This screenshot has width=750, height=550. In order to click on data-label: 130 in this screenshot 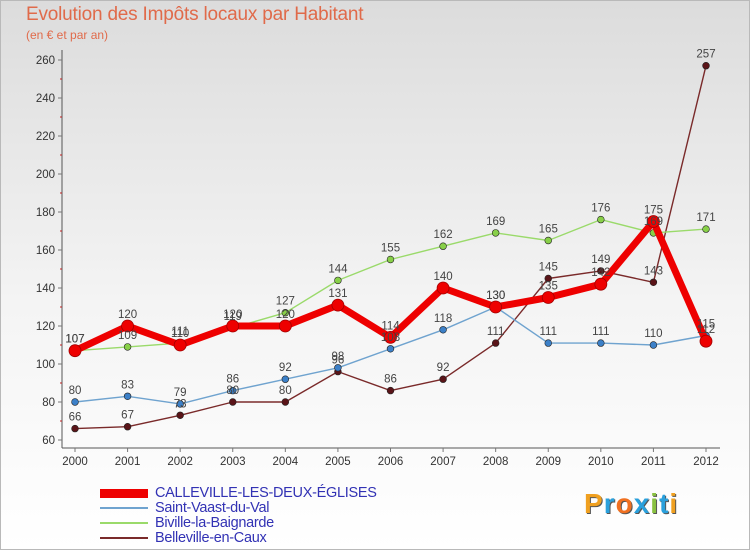, I will do `click(495, 296)`.